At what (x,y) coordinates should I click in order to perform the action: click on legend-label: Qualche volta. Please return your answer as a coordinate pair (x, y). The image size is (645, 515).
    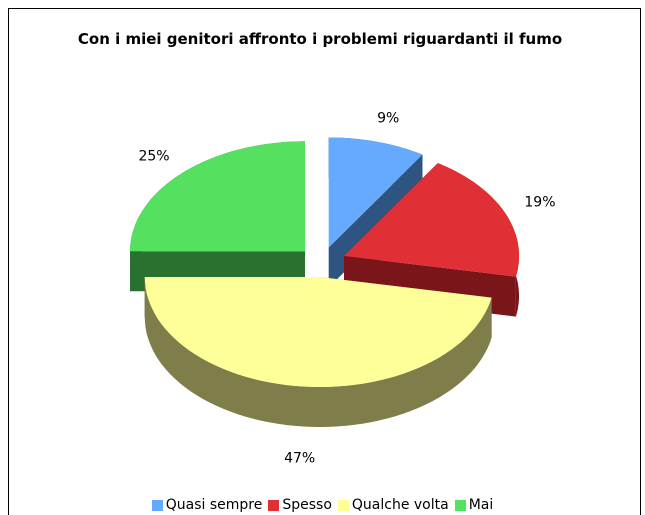
    Looking at the image, I should click on (400, 505).